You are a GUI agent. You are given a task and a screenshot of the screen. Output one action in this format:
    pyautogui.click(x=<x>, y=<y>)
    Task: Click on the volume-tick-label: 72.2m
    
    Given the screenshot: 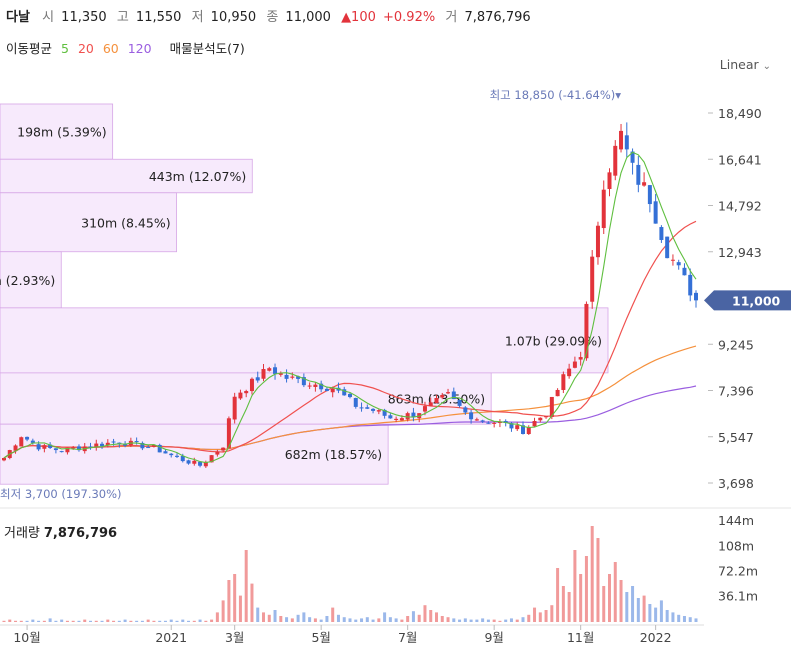 What is the action you would take?
    pyautogui.click(x=738, y=570)
    